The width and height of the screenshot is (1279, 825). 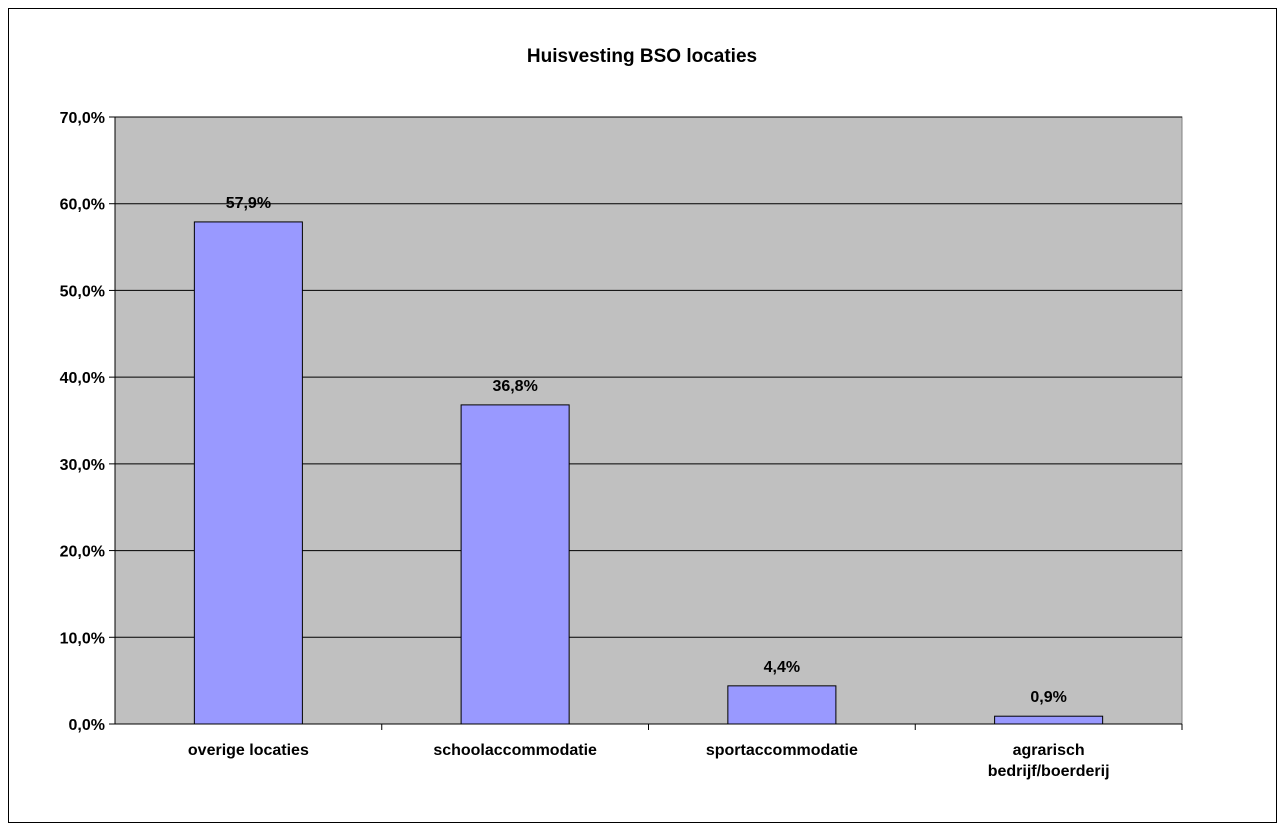 What do you see at coordinates (514, 386) in the screenshot?
I see `data-label: 36,8%` at bounding box center [514, 386].